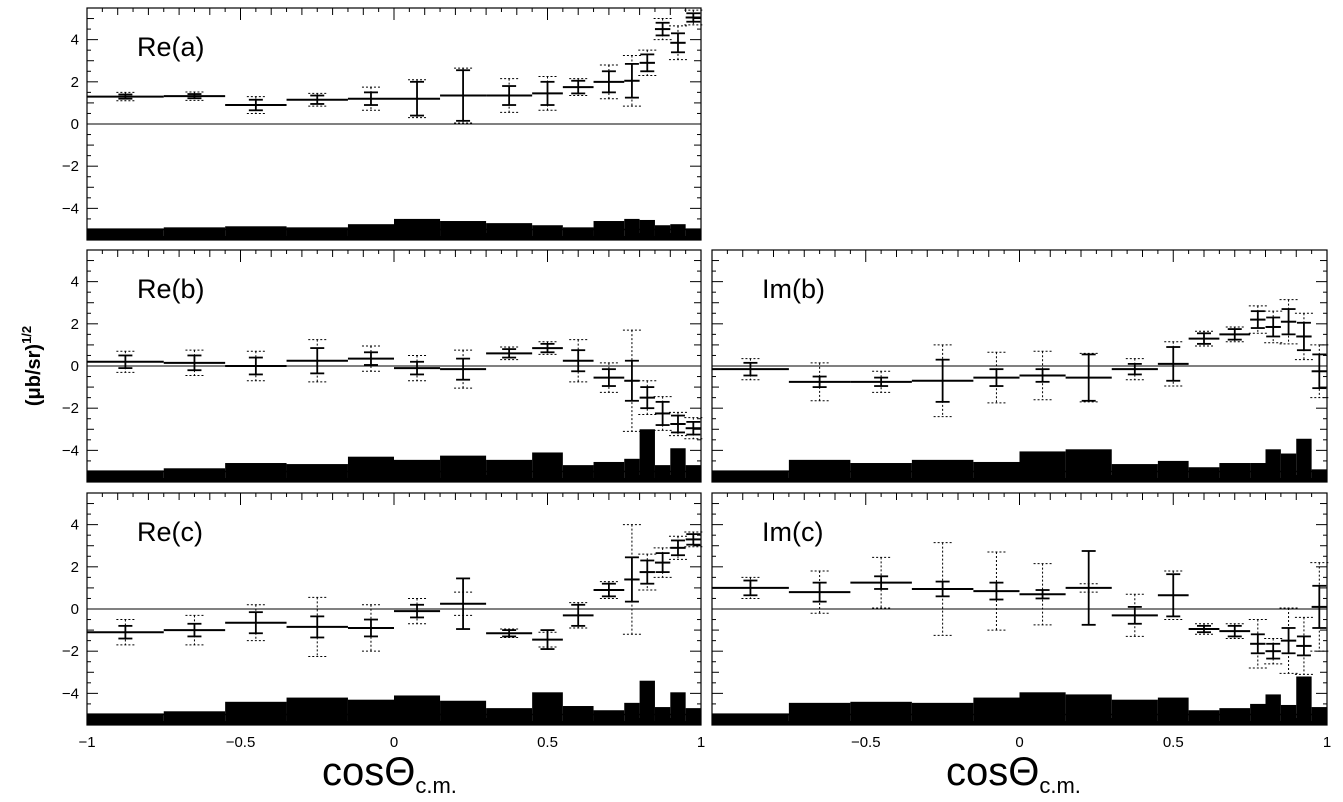 The height and width of the screenshot is (802, 1343). I want to click on panel-label: Re(b), so click(171, 289).